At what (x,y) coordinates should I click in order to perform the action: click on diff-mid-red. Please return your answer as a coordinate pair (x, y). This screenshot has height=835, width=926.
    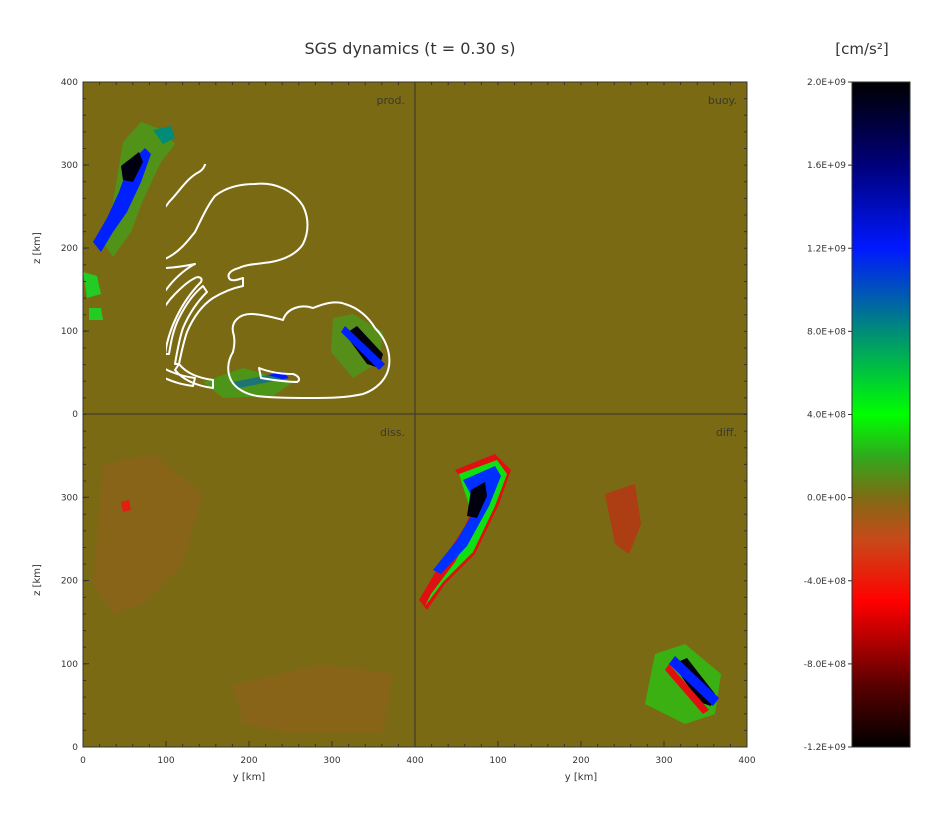
    Looking at the image, I should click on (623, 519).